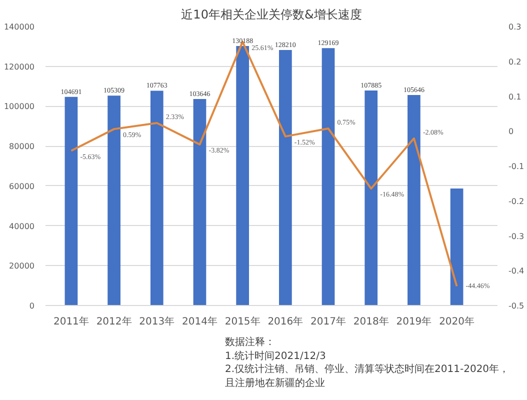  I want to click on x-tick-label: 2012年, so click(114, 322).